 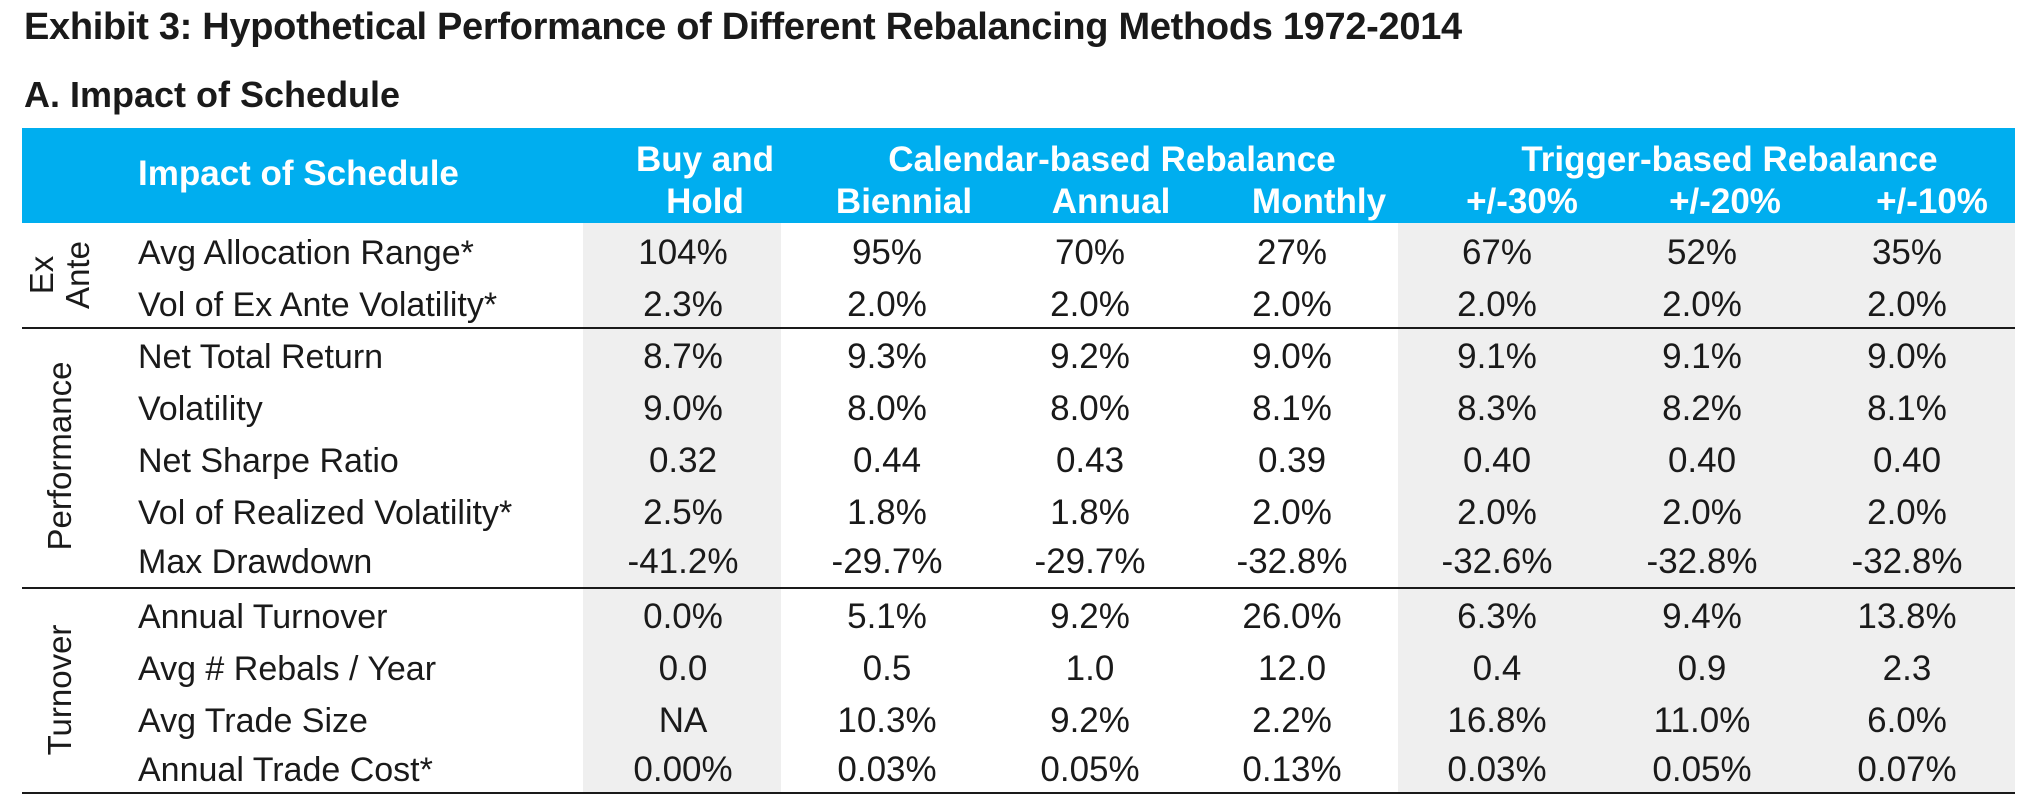 I want to click on row-label: Avg Trade Size, so click(x=253, y=721).